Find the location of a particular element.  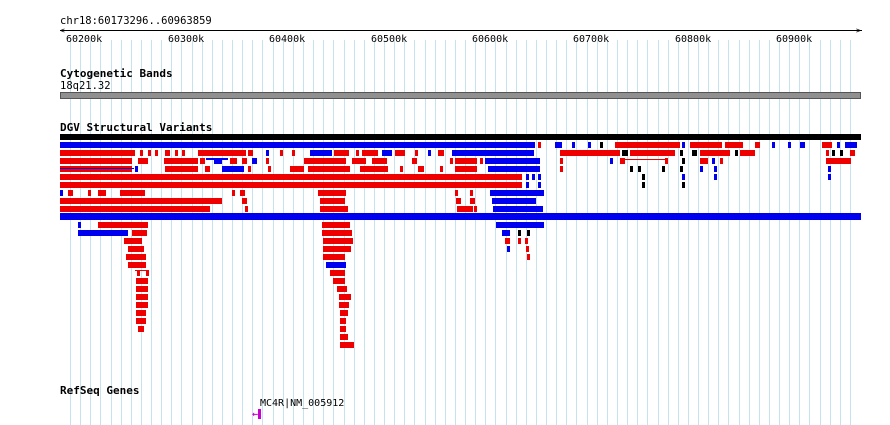

gene-label: MC4R|NM_005912 is located at coordinates (302, 403).